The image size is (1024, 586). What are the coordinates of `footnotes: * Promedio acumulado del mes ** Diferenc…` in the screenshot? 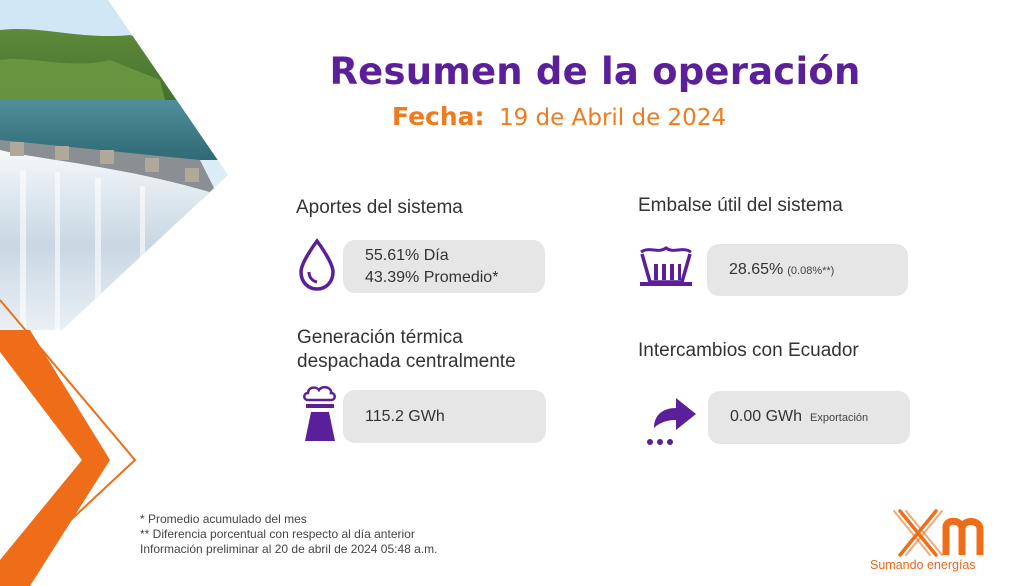 It's located at (289, 534).